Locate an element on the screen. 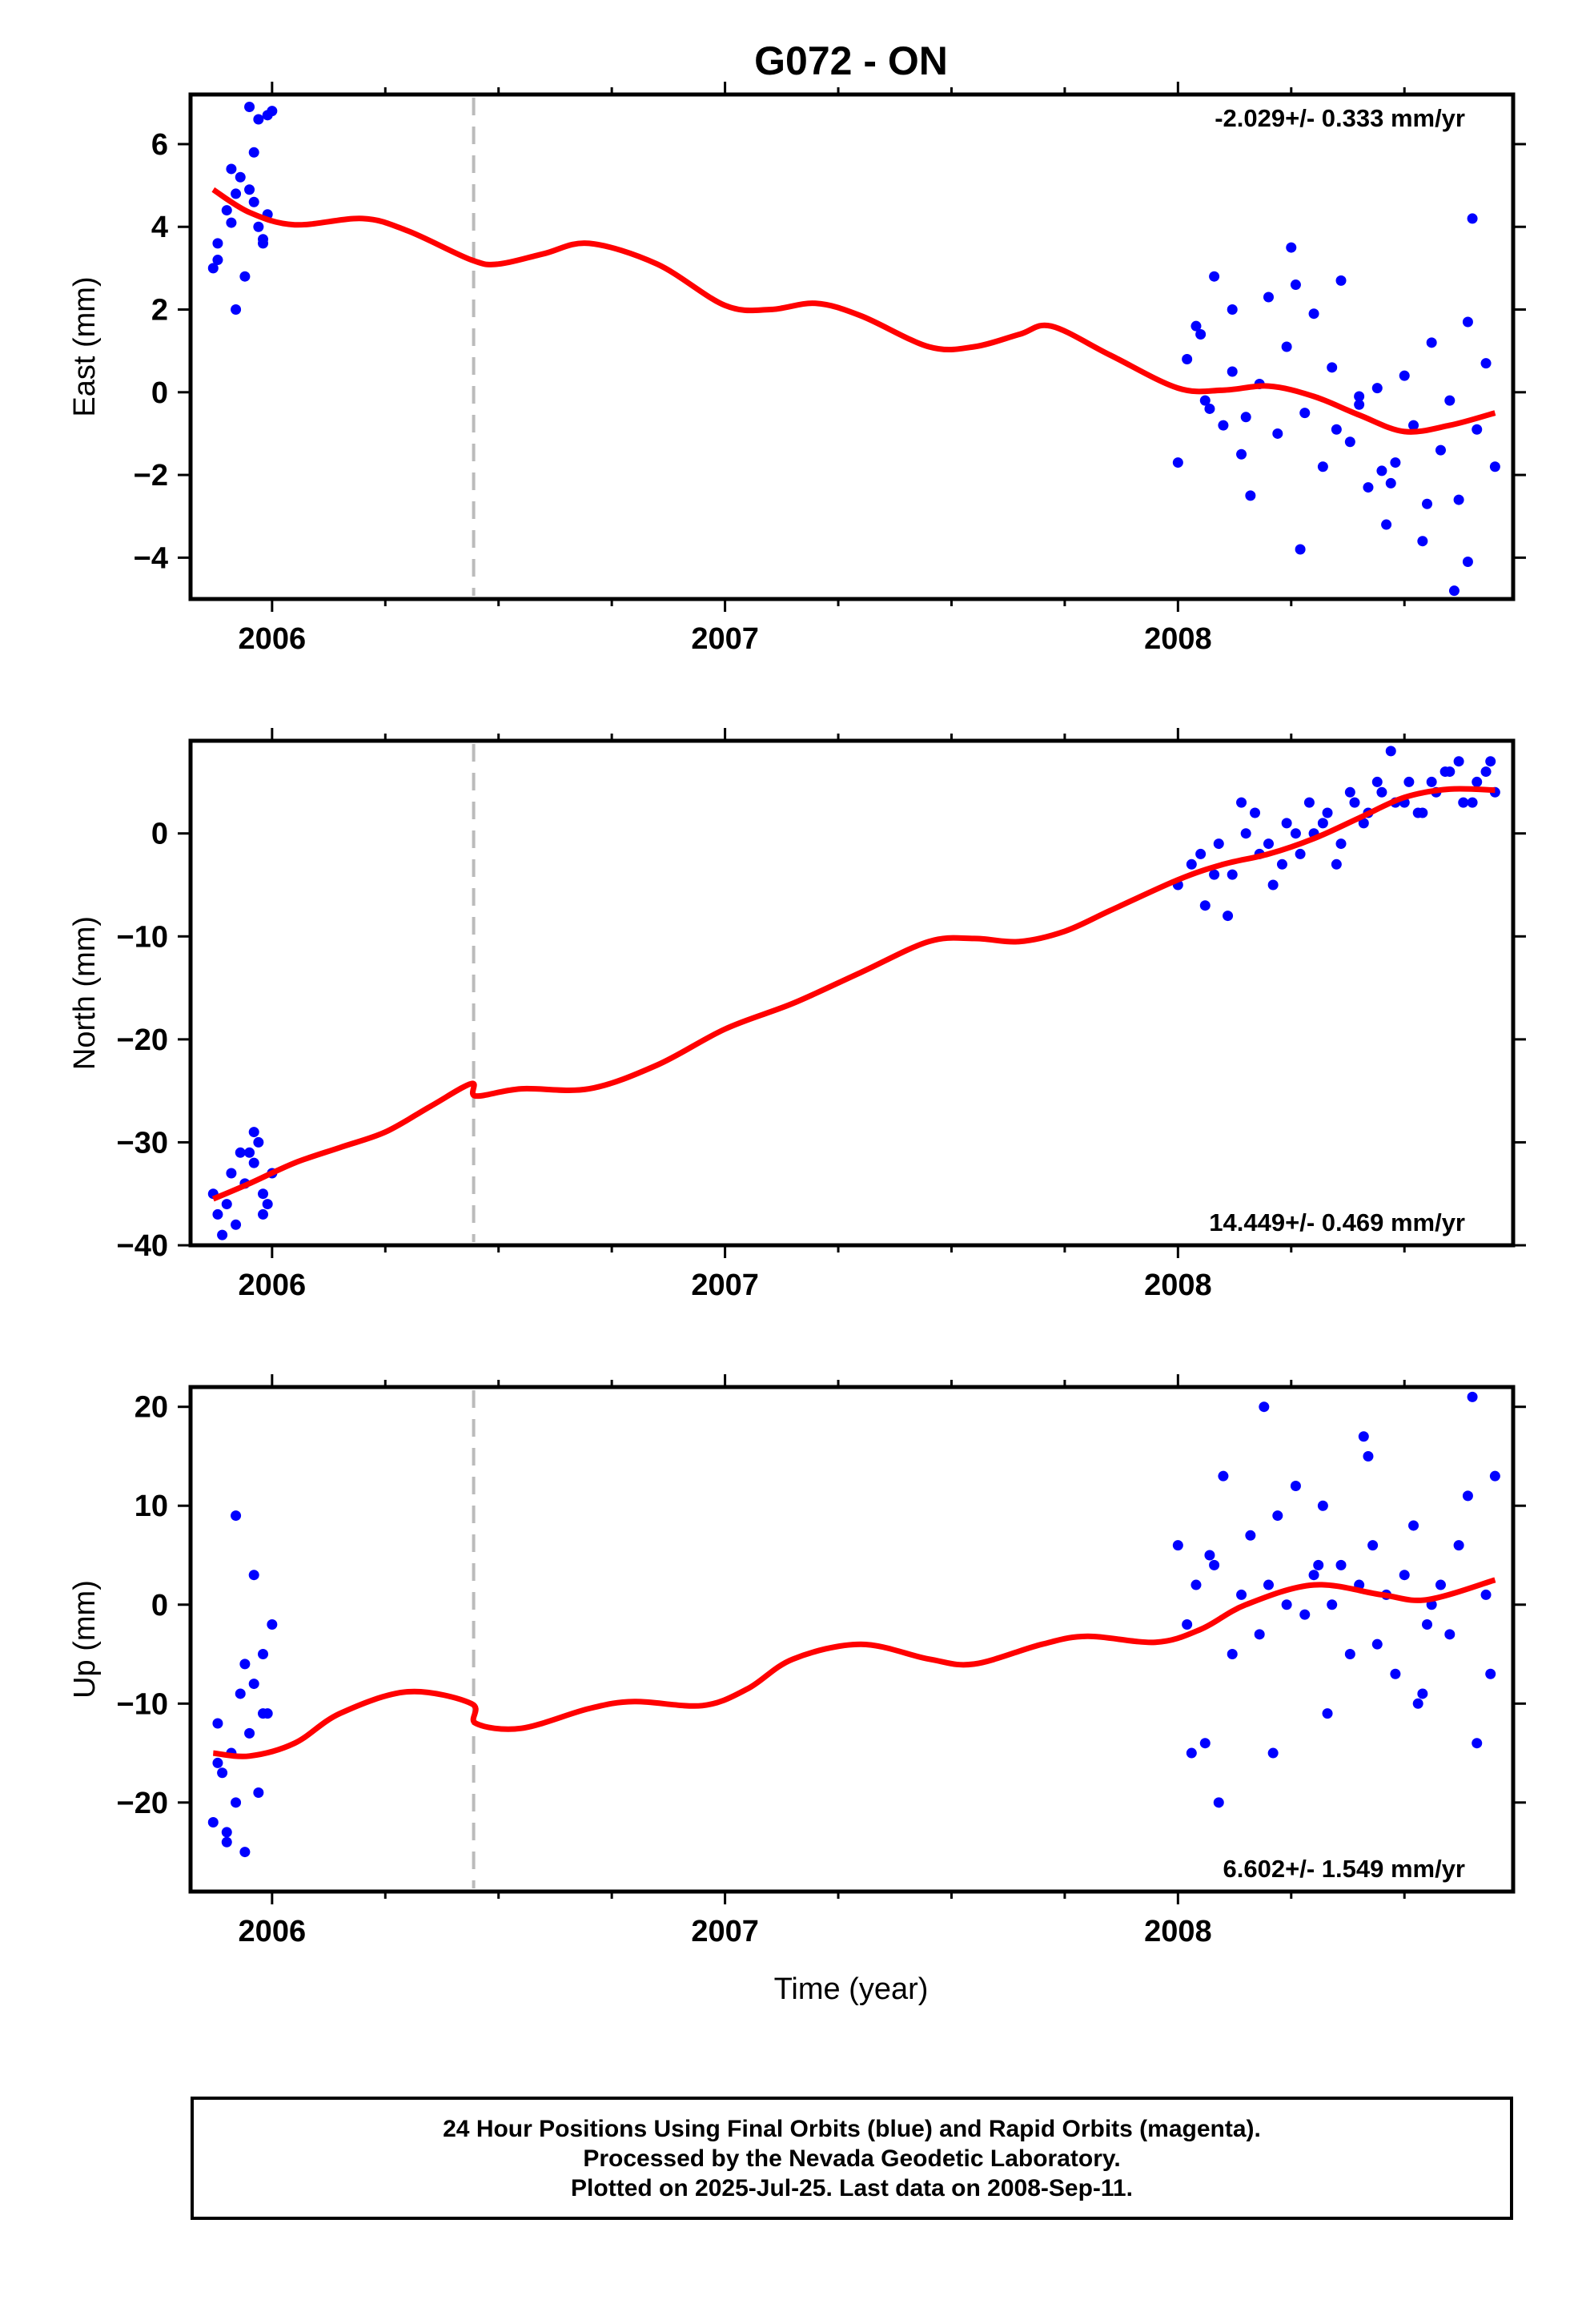 This screenshot has height=2324, width=1582. north-model-curve is located at coordinates (853, 994).